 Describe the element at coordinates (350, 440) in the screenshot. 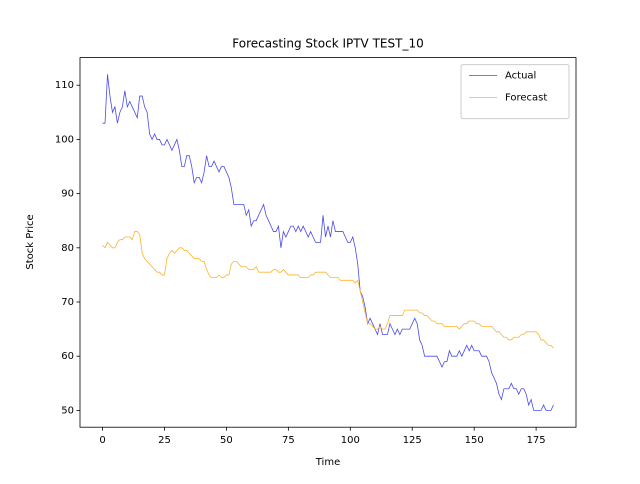

I see `x-tick-label: 100` at that location.